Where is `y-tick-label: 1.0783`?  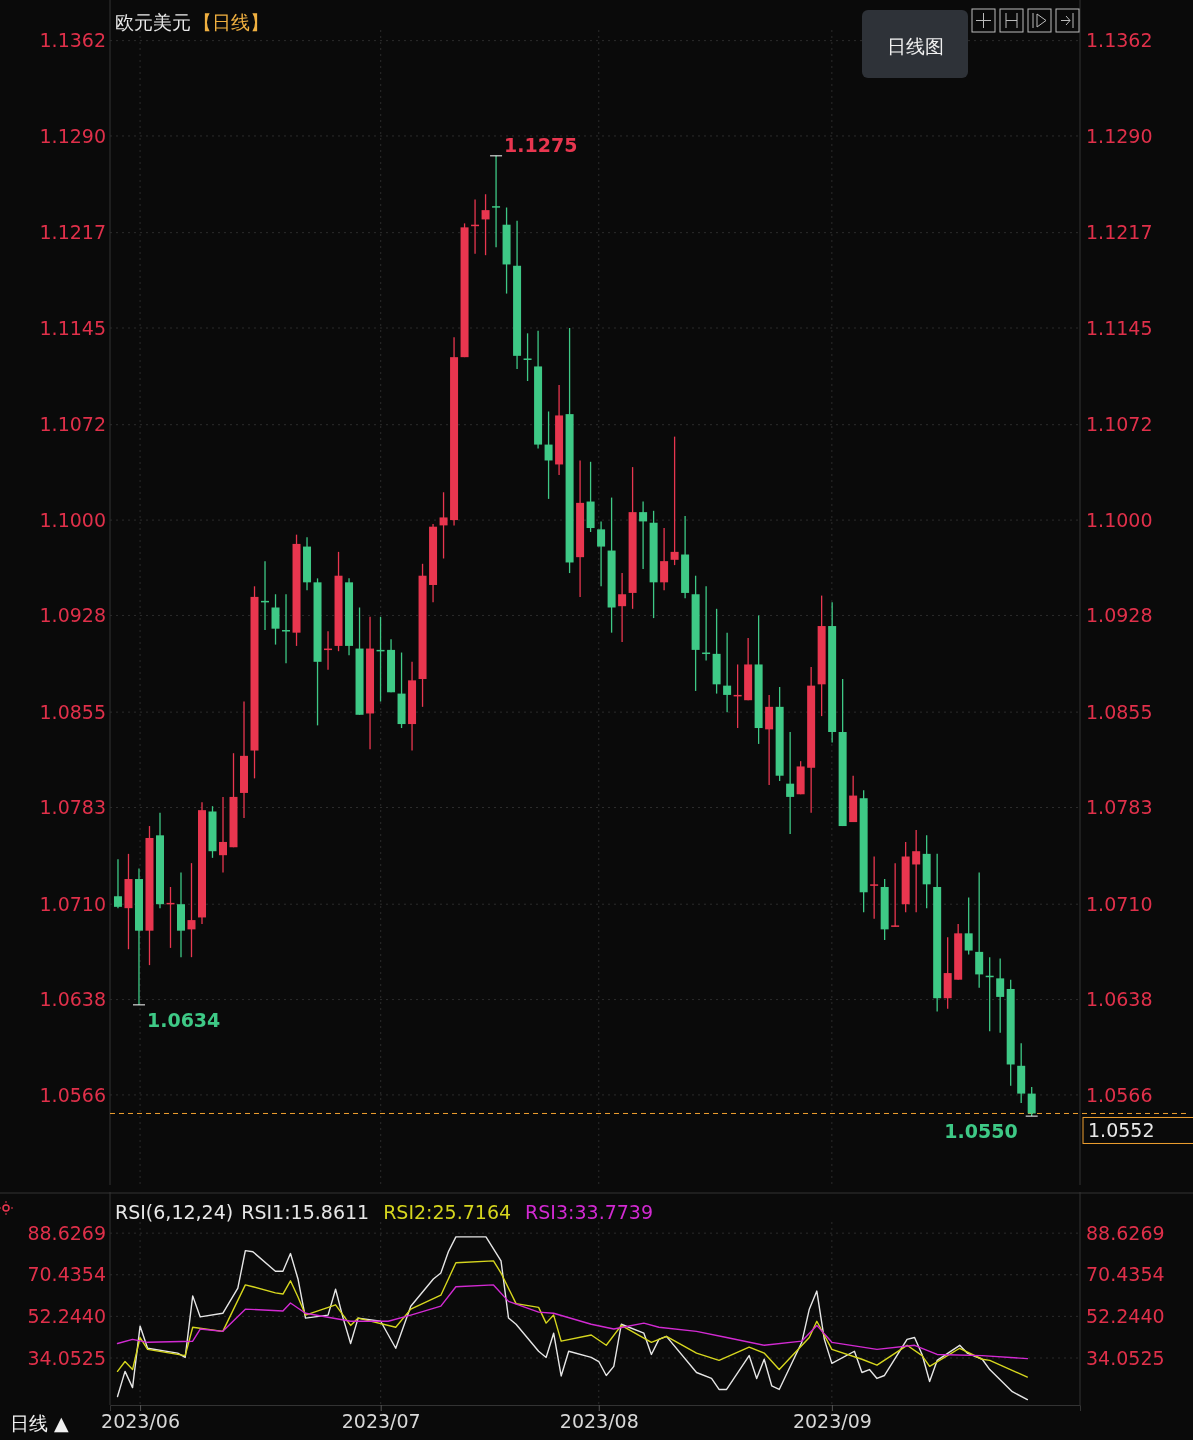
y-tick-label: 1.0783 is located at coordinates (72, 807).